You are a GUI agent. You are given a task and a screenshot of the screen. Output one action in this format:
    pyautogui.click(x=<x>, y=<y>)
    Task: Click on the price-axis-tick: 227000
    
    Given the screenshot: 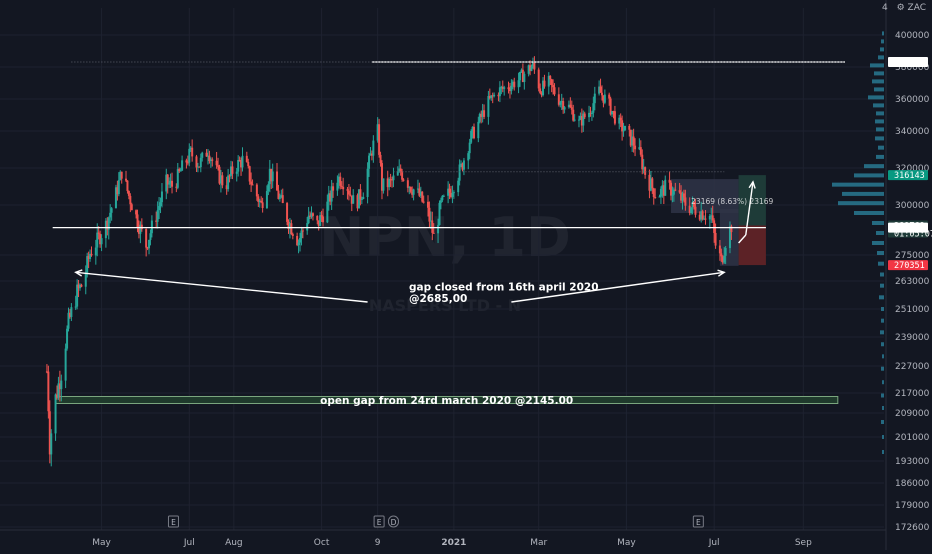 What is the action you would take?
    pyautogui.click(x=912, y=367)
    